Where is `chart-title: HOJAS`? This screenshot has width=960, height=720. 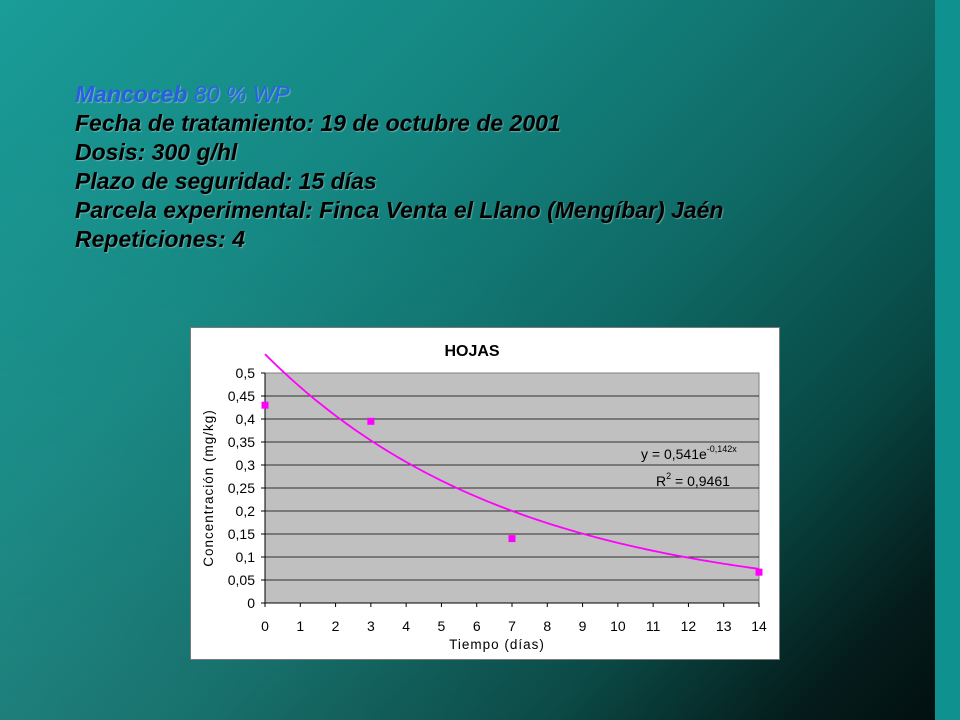 chart-title: HOJAS is located at coordinates (471, 351).